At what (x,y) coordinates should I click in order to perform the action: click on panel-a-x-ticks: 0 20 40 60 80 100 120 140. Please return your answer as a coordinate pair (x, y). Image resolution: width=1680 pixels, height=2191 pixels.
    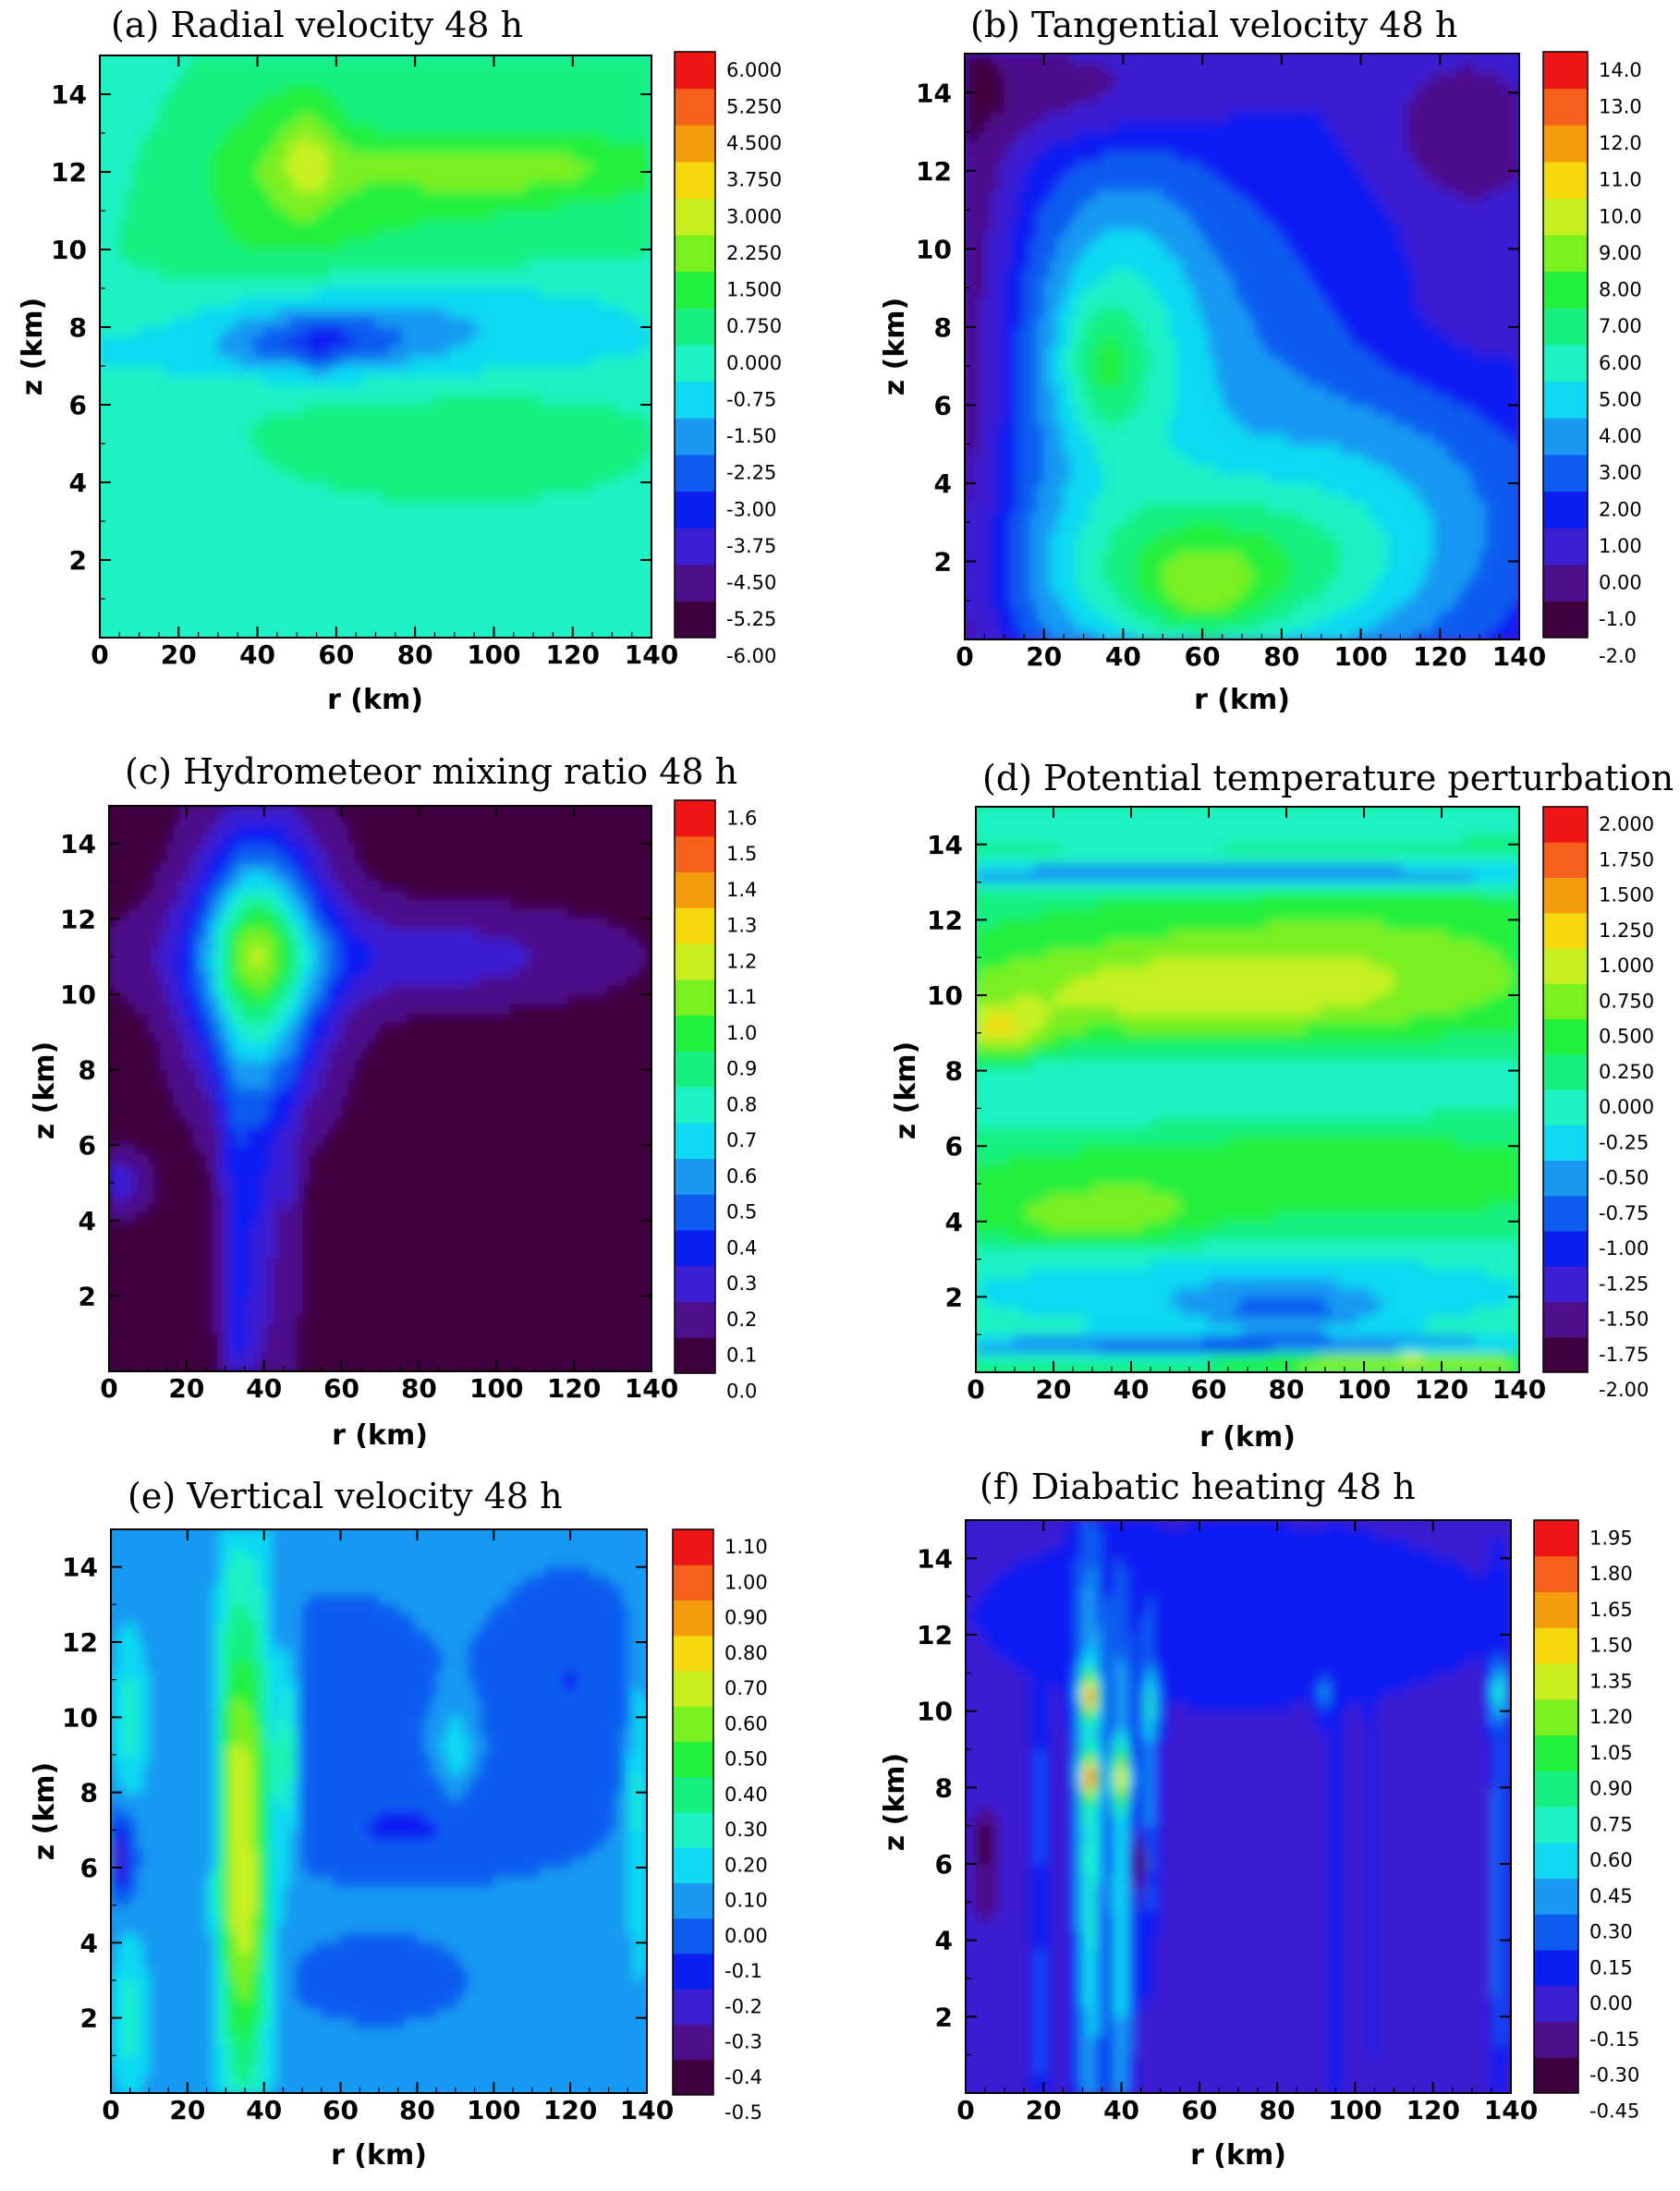
    Looking at the image, I should click on (384, 362).